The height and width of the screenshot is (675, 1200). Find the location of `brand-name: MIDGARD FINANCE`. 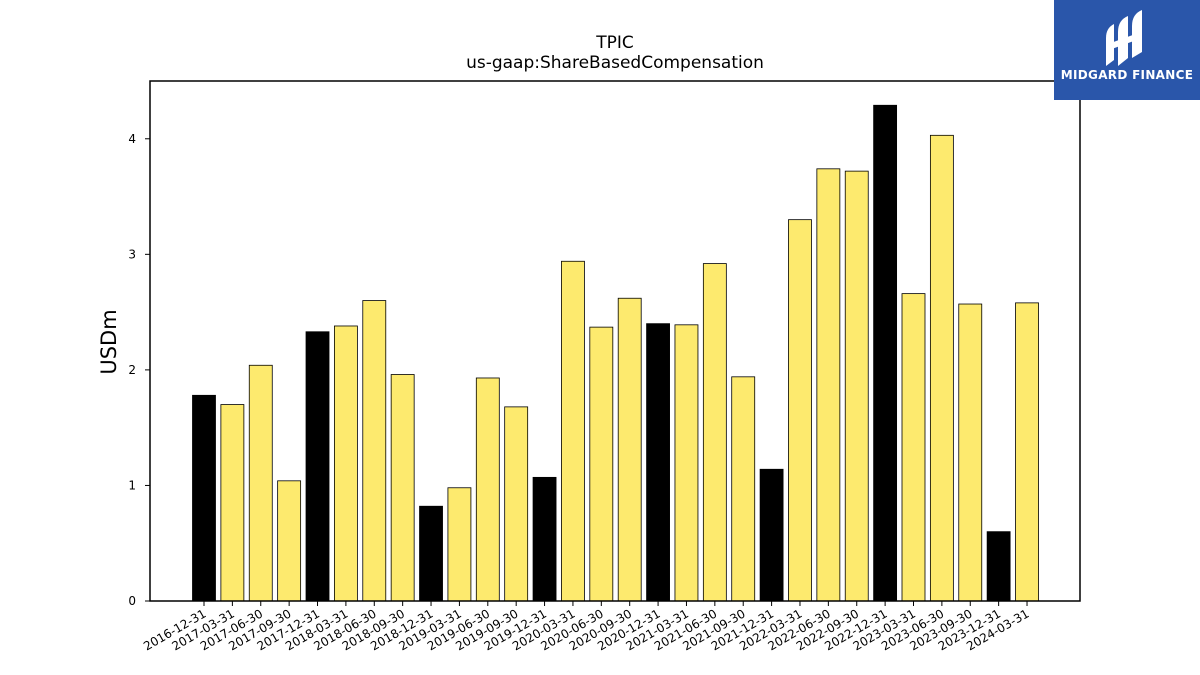

brand-name: MIDGARD FINANCE is located at coordinates (1127, 75).